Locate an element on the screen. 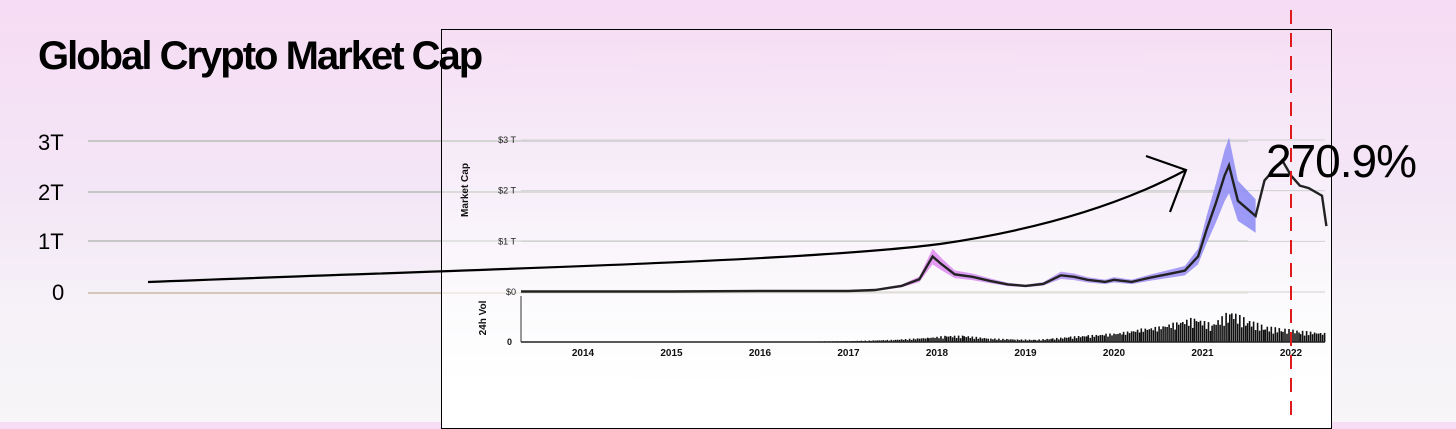  volume-bars is located at coordinates (1068, 327).